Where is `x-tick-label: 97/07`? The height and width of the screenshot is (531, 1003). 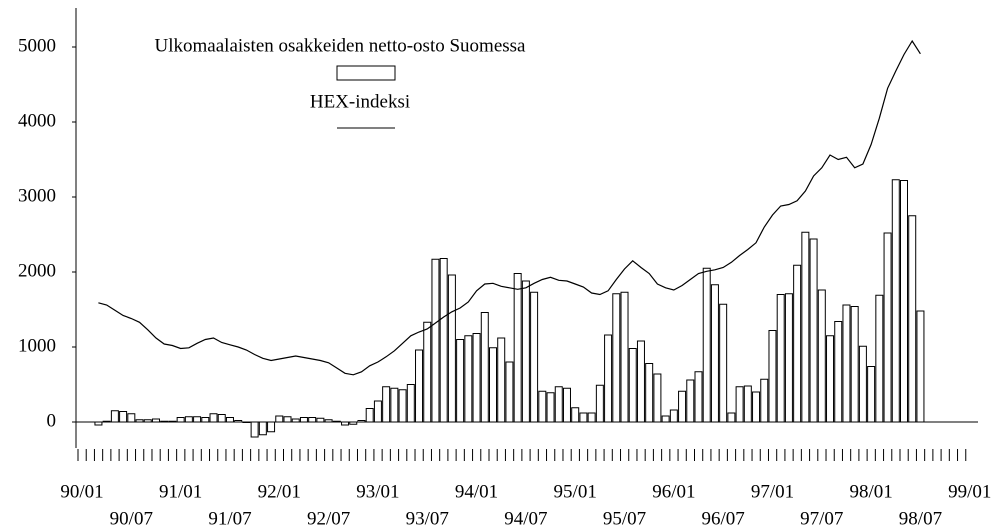
x-tick-label: 97/07 is located at coordinates (821, 518).